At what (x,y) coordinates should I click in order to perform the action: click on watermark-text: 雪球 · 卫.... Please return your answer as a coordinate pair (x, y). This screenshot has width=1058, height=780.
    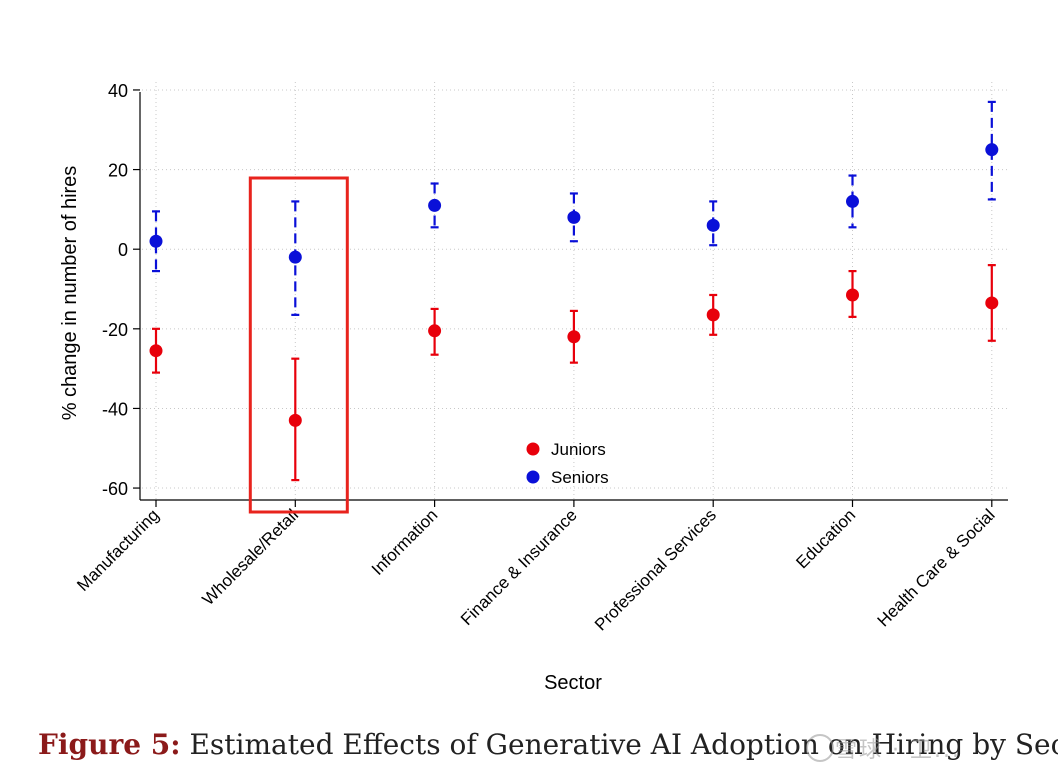
    Looking at the image, I should click on (898, 750).